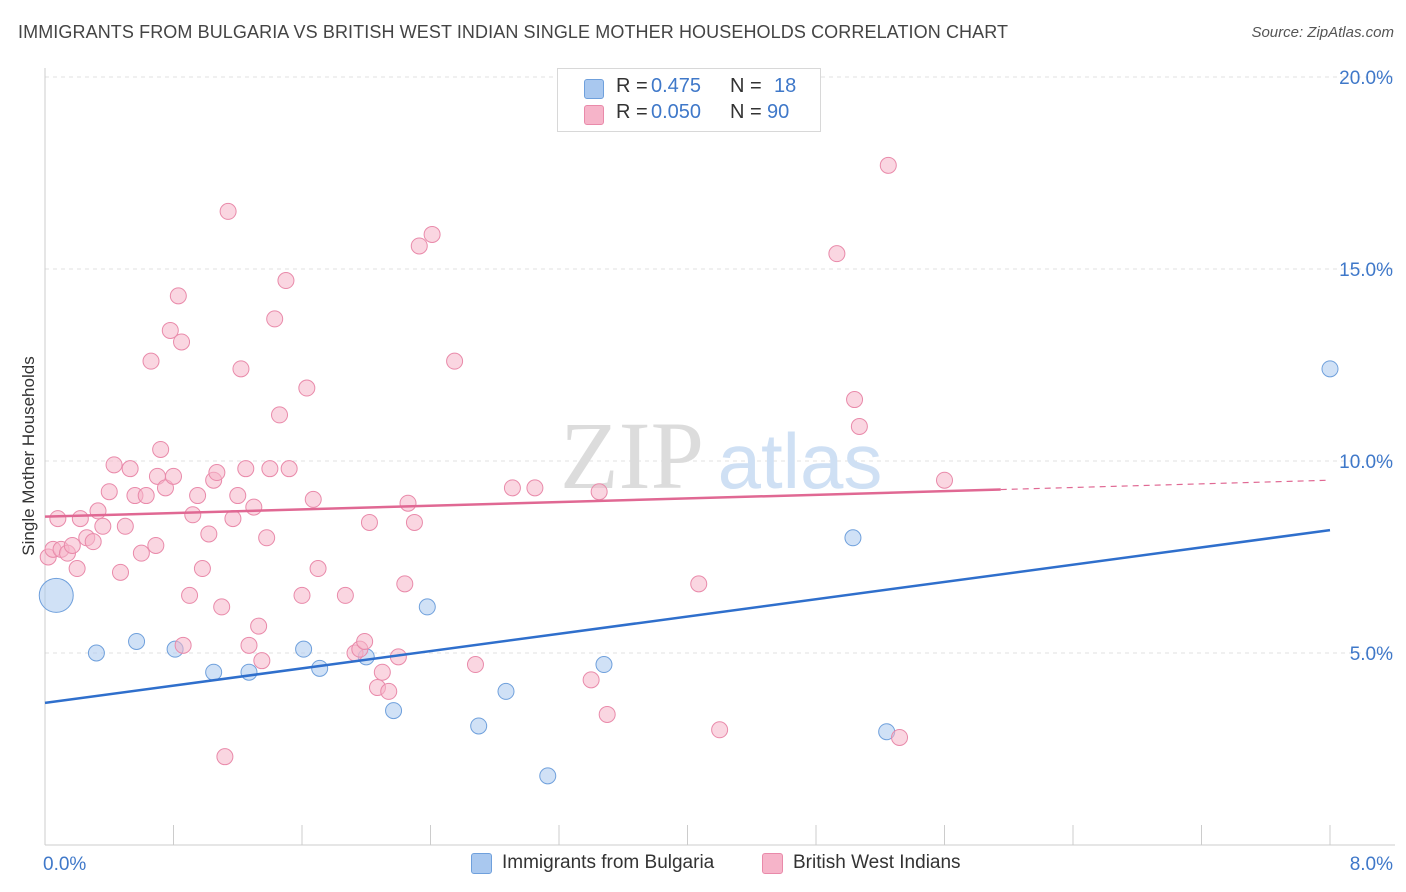 Image resolution: width=1406 pixels, height=892 pixels. I want to click on legend-r-value: 0.050, so click(676, 112).